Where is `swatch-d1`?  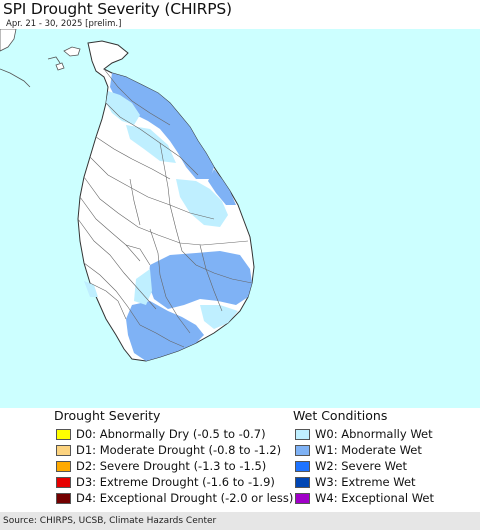
swatch-d1 is located at coordinates (63, 450).